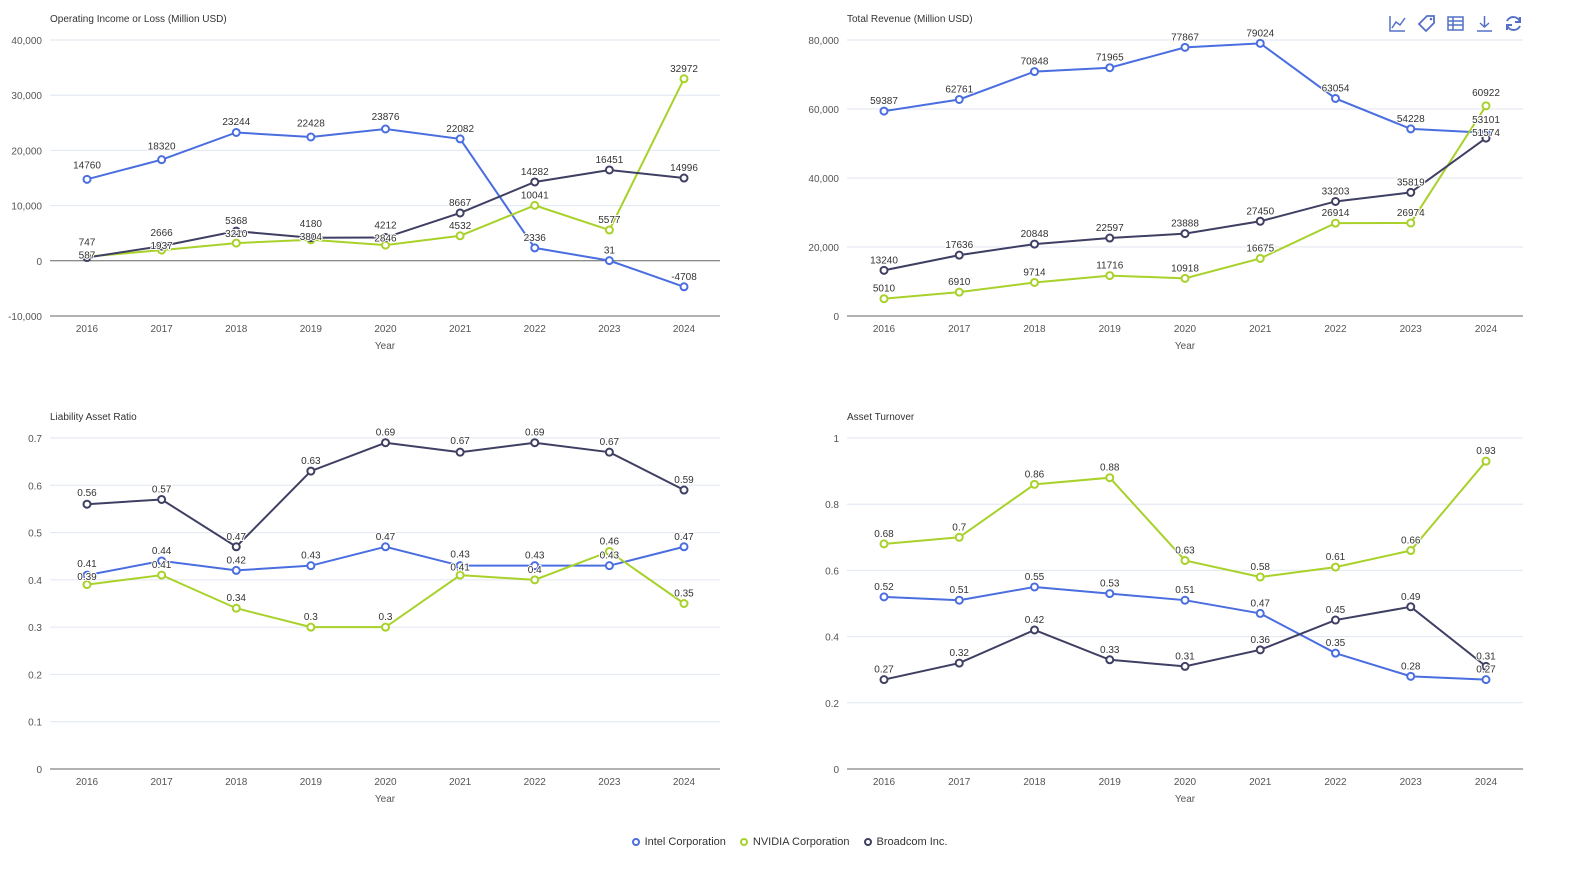  I want to click on tag-icon, so click(1426, 23).